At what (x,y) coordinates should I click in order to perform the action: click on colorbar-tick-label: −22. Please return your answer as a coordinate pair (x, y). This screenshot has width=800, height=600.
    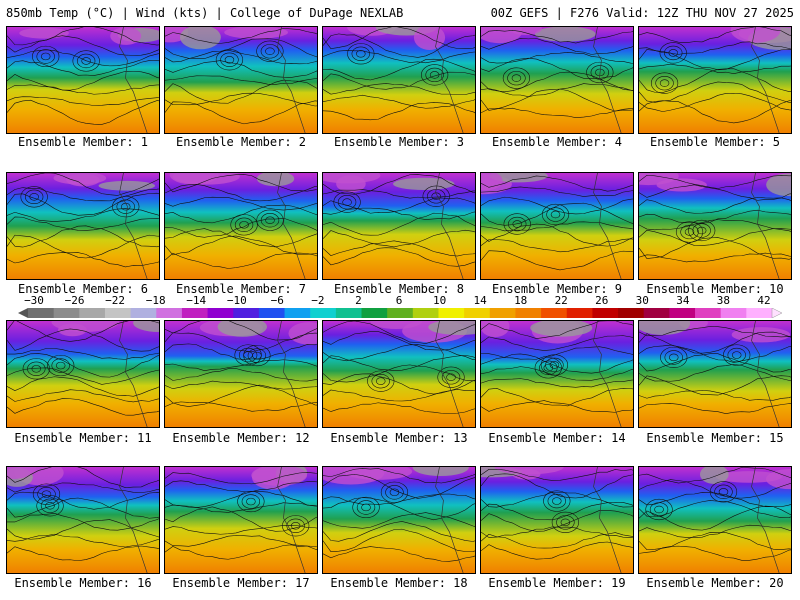
    Looking at the image, I should click on (115, 300).